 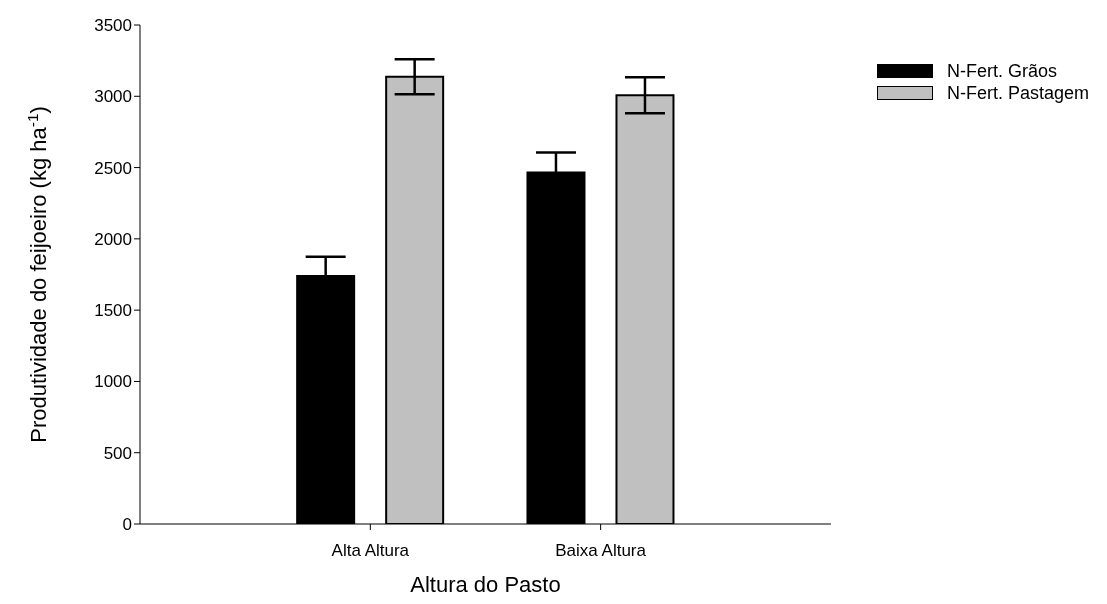 I want to click on x-axis-title: Altura do Pasto, so click(x=485, y=584).